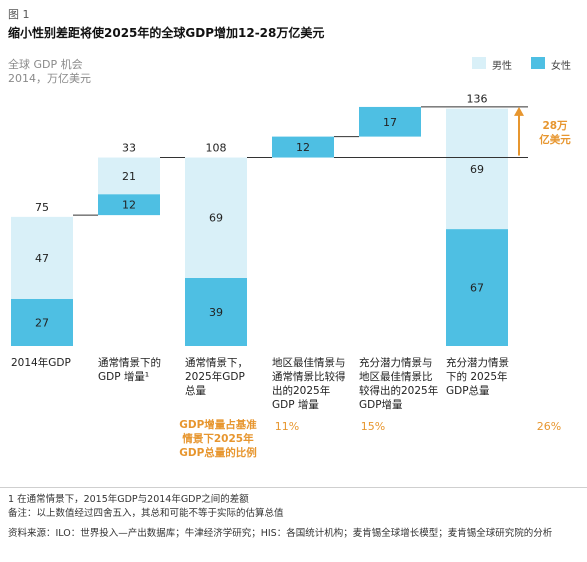  Describe the element at coordinates (218, 439) in the screenshot. I see `pct-row-label: GDP增量占基准情景下2025年GDP总量的比例` at that location.